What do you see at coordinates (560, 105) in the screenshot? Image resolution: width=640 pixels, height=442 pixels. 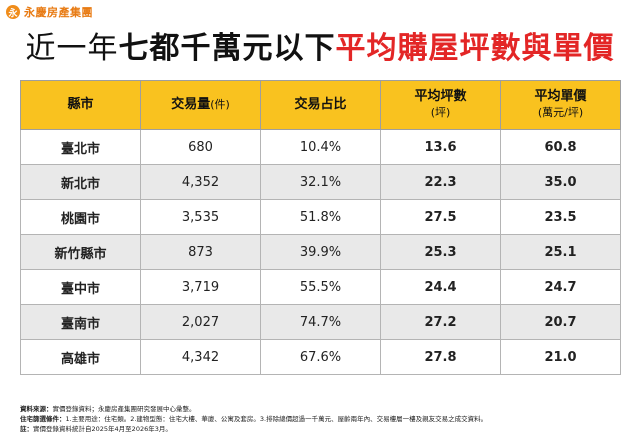 I see `header-price: 平均單價 (萬元/坪)` at bounding box center [560, 105].